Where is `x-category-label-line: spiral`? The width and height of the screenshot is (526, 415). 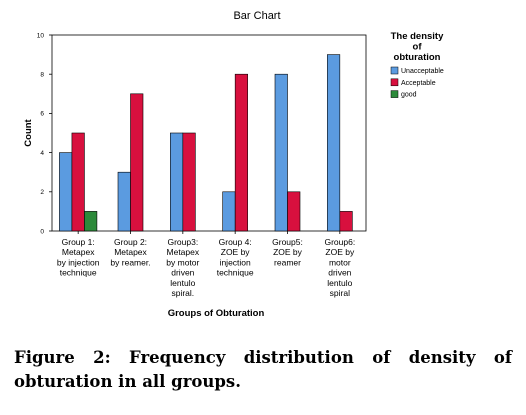
x-category-label-line: spiral is located at coordinates (340, 293).